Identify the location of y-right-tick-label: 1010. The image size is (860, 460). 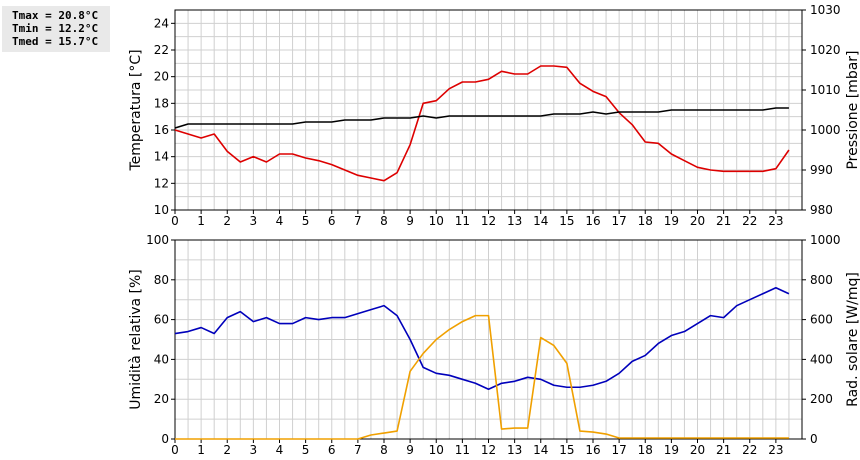
(825, 90).